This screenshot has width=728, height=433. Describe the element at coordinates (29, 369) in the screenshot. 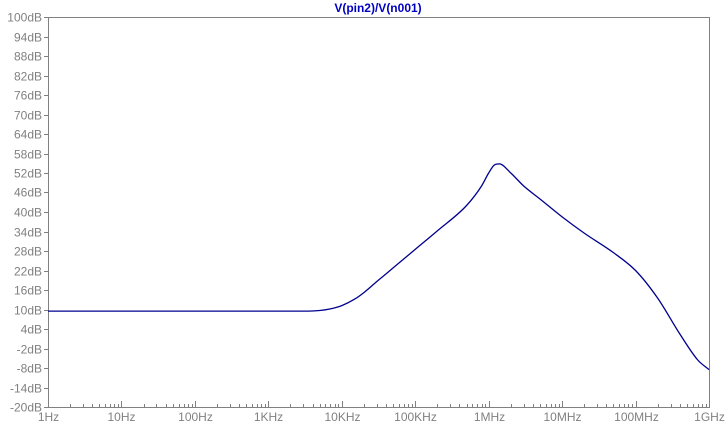

I see `y-tick-label: -8dB` at that location.